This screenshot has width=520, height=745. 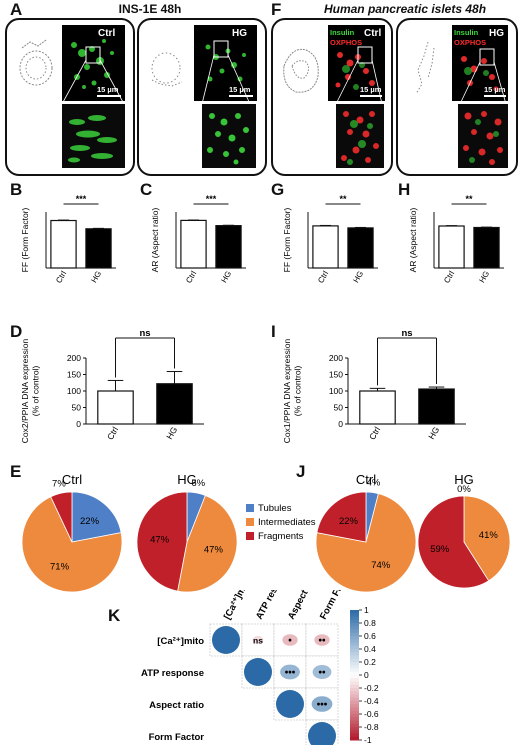 I want to click on scale-bar-a-ctrl, so click(x=109, y=96).